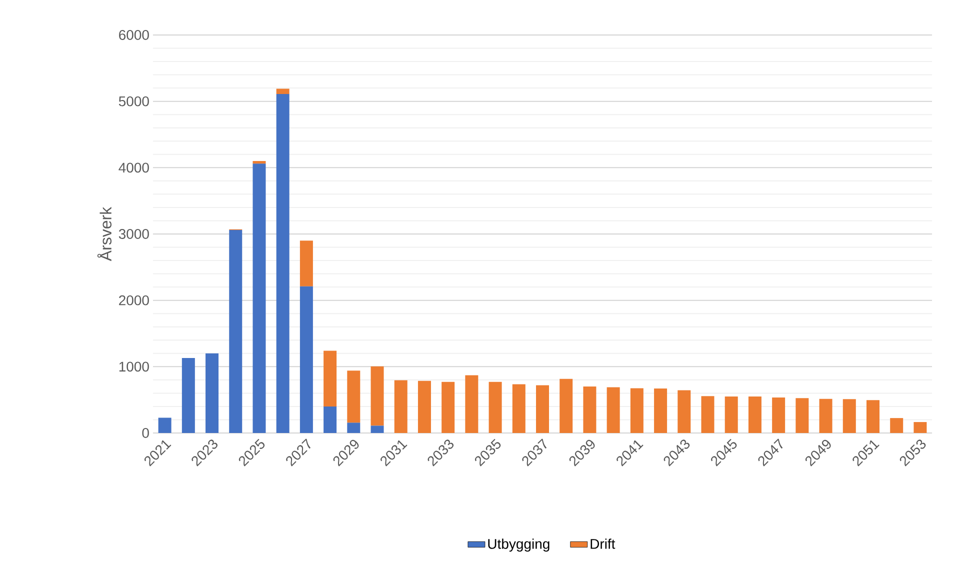 This screenshot has width=955, height=578. I want to click on y-tick-label: 0, so click(145, 433).